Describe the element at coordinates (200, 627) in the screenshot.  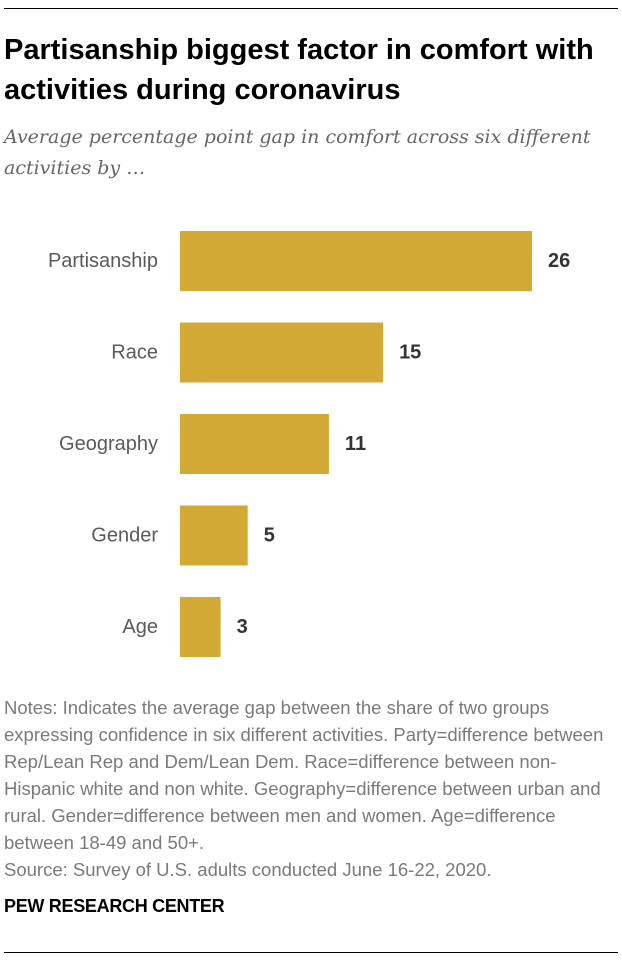
I see `bar-age` at that location.